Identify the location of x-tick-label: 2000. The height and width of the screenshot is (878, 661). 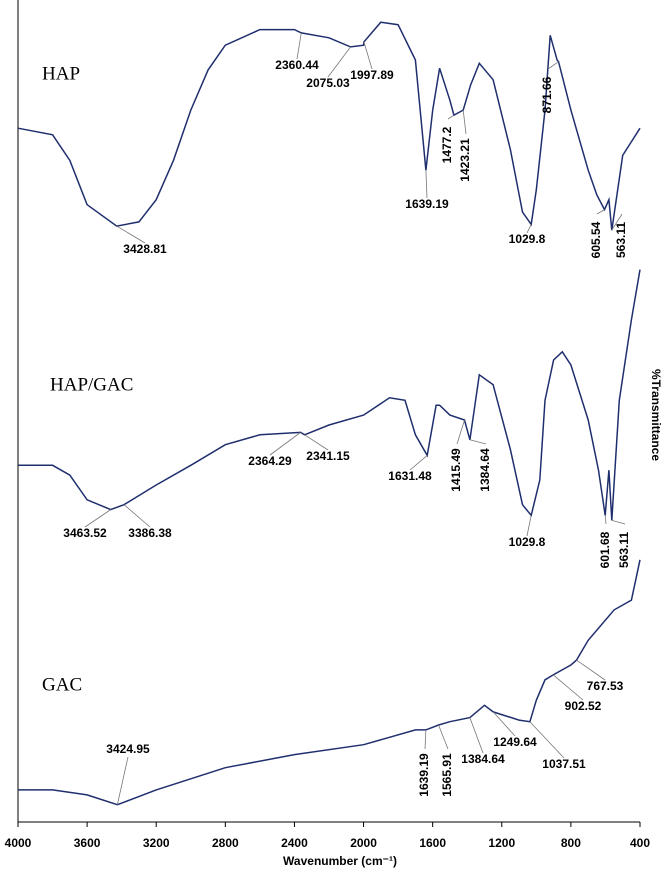
(363, 843).